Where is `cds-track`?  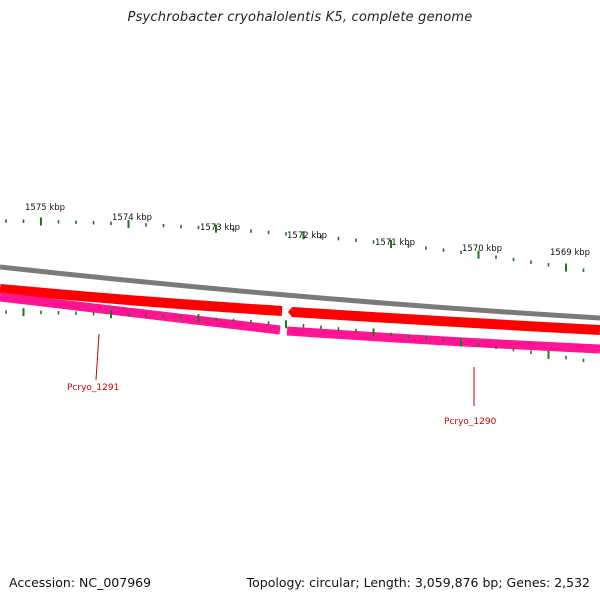
cds-track is located at coordinates (300, 319).